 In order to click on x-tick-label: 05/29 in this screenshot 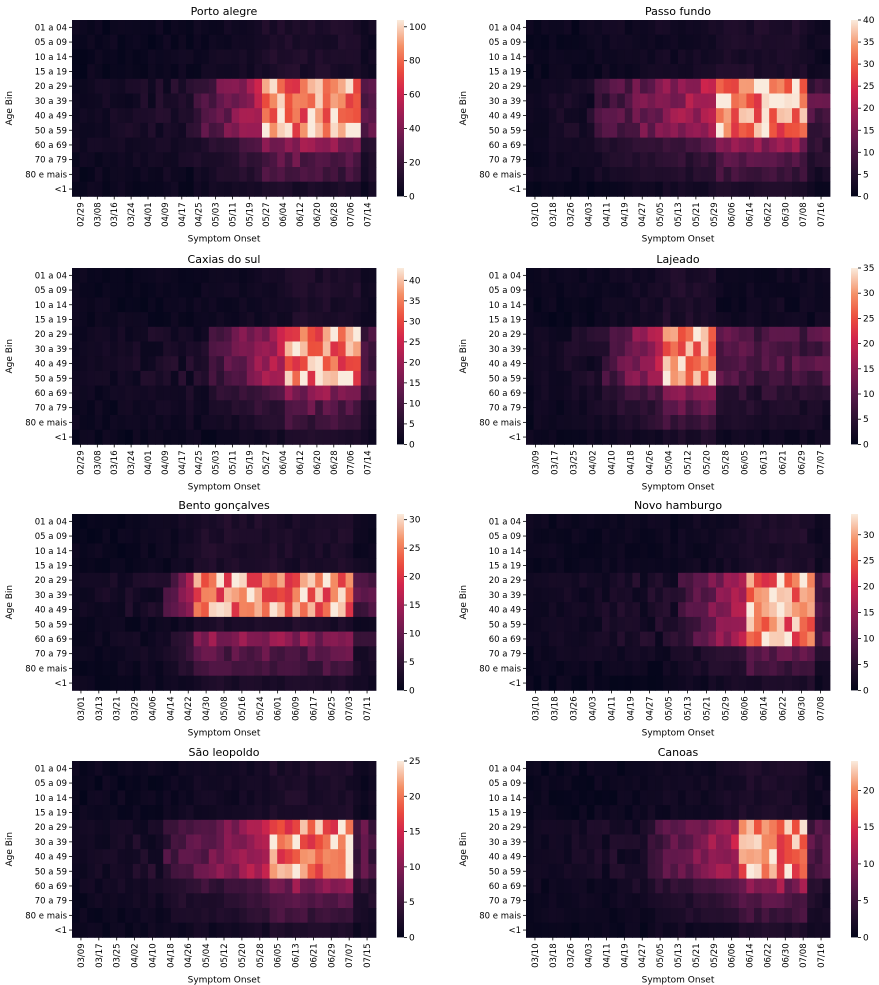, I will do `click(727, 708)`.